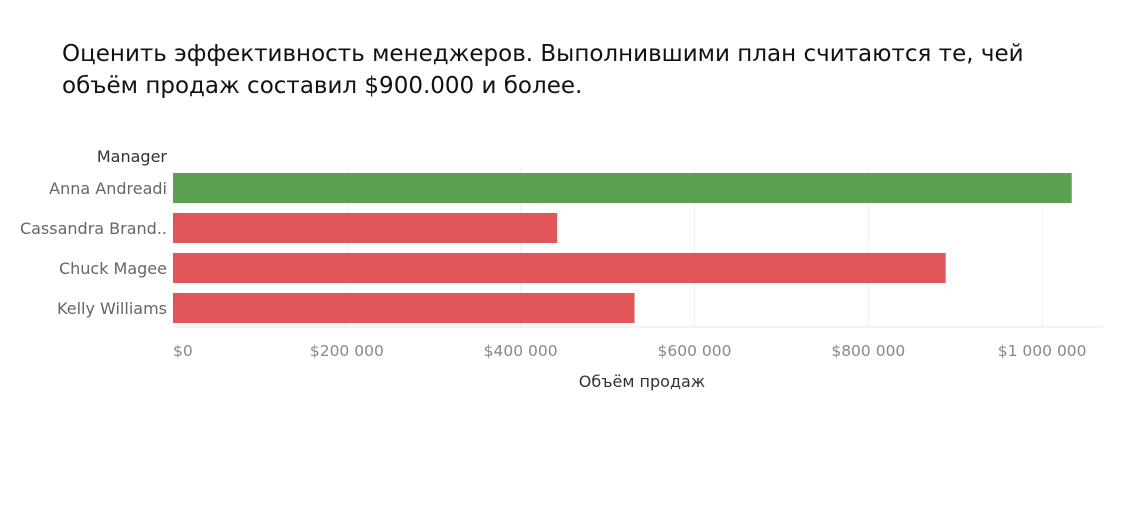 The width and height of the screenshot is (1128, 512). I want to click on x-axis-title: Объём продаж, so click(642, 381).